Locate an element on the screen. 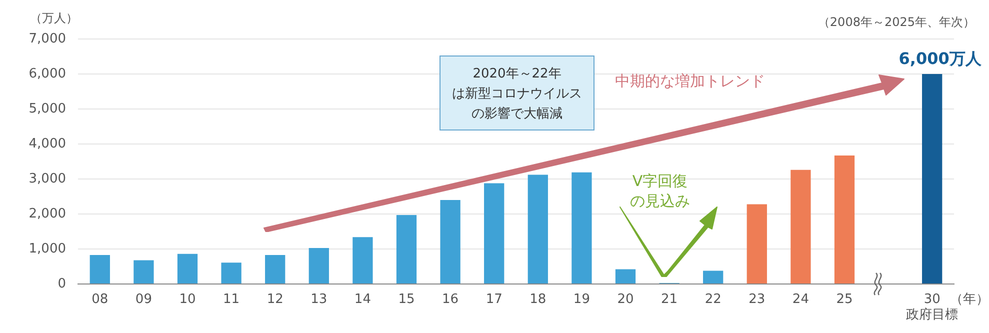 The image size is (989, 333). y-tick-label: 1,000 is located at coordinates (47, 248).